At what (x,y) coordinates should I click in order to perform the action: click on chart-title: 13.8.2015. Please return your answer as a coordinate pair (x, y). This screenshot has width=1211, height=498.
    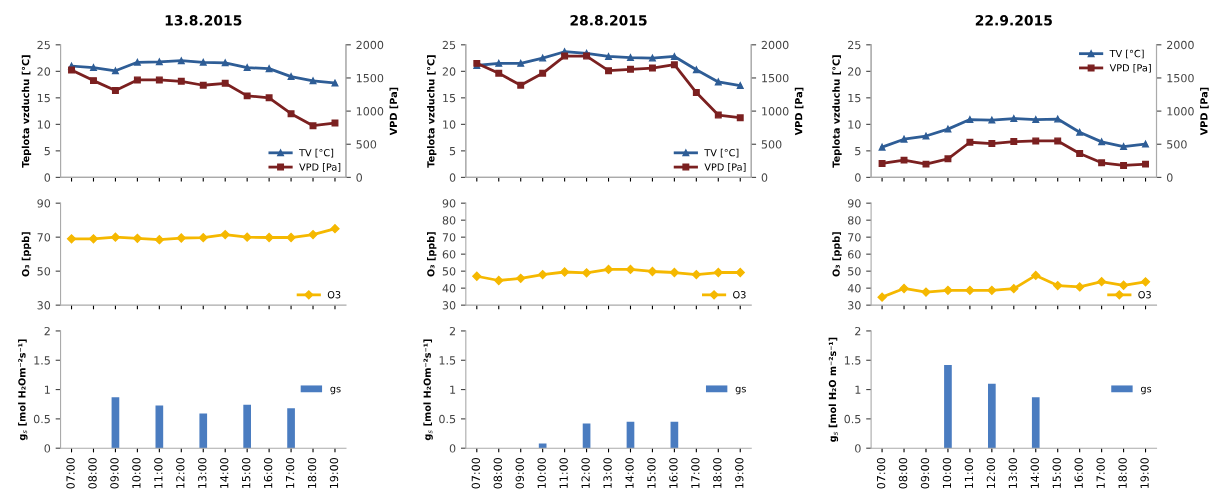
    Looking at the image, I should click on (203, 20).